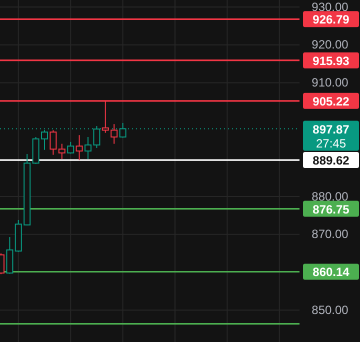 The width and height of the screenshot is (360, 342). What do you see at coordinates (331, 19) in the screenshot?
I see `ref-line-label: 926.79` at bounding box center [331, 19].